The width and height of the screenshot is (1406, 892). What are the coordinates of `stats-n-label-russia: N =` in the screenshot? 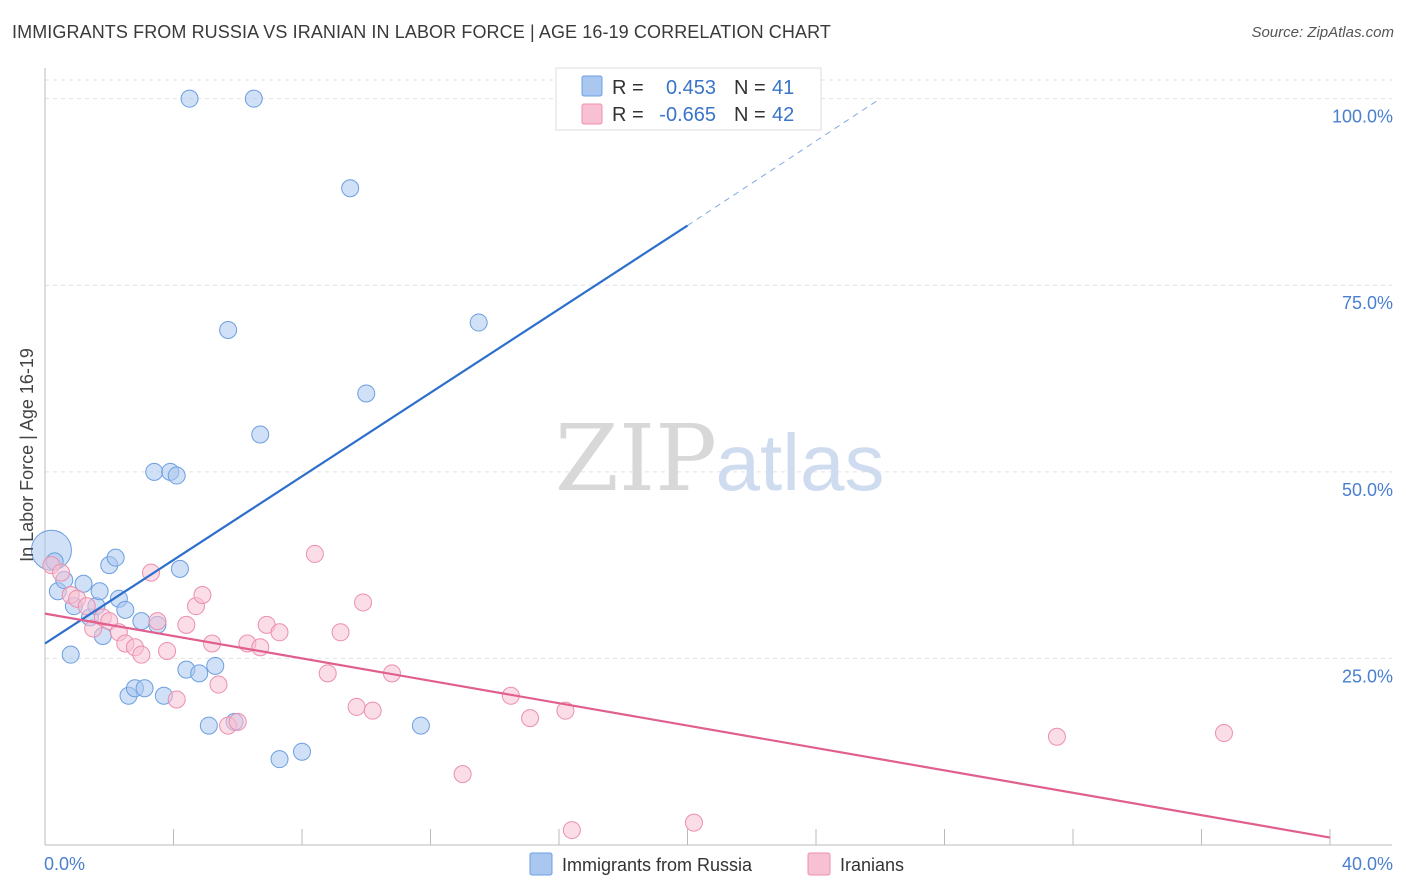 It's located at (750, 88).